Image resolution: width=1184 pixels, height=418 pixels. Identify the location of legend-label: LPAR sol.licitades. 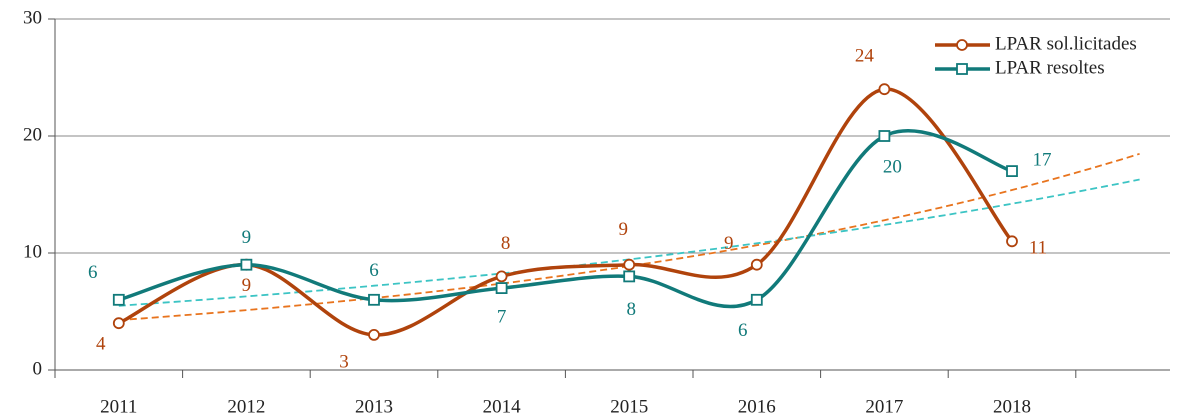
(1066, 43).